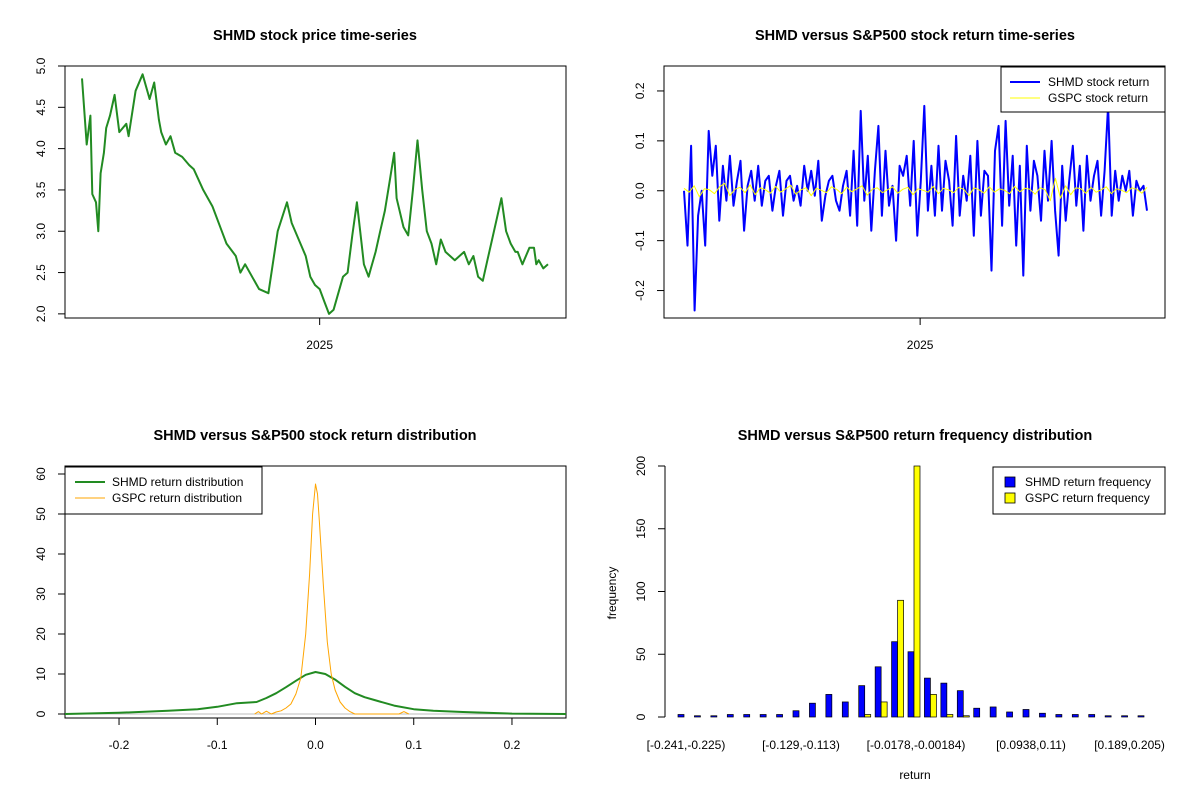 This screenshot has height=800, width=1200. I want to click on price-plot-frame, so click(315, 192).